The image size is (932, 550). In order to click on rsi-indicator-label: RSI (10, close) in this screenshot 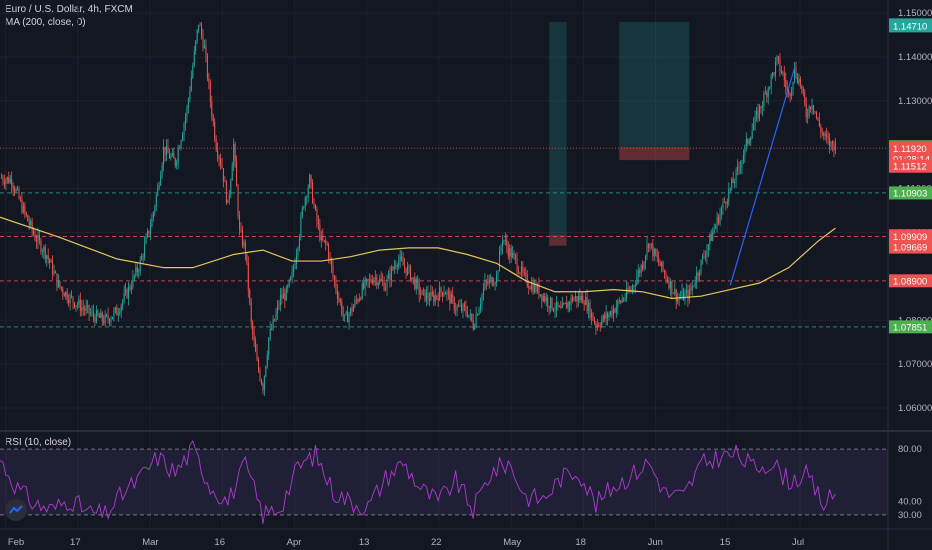, I will do `click(38, 442)`.